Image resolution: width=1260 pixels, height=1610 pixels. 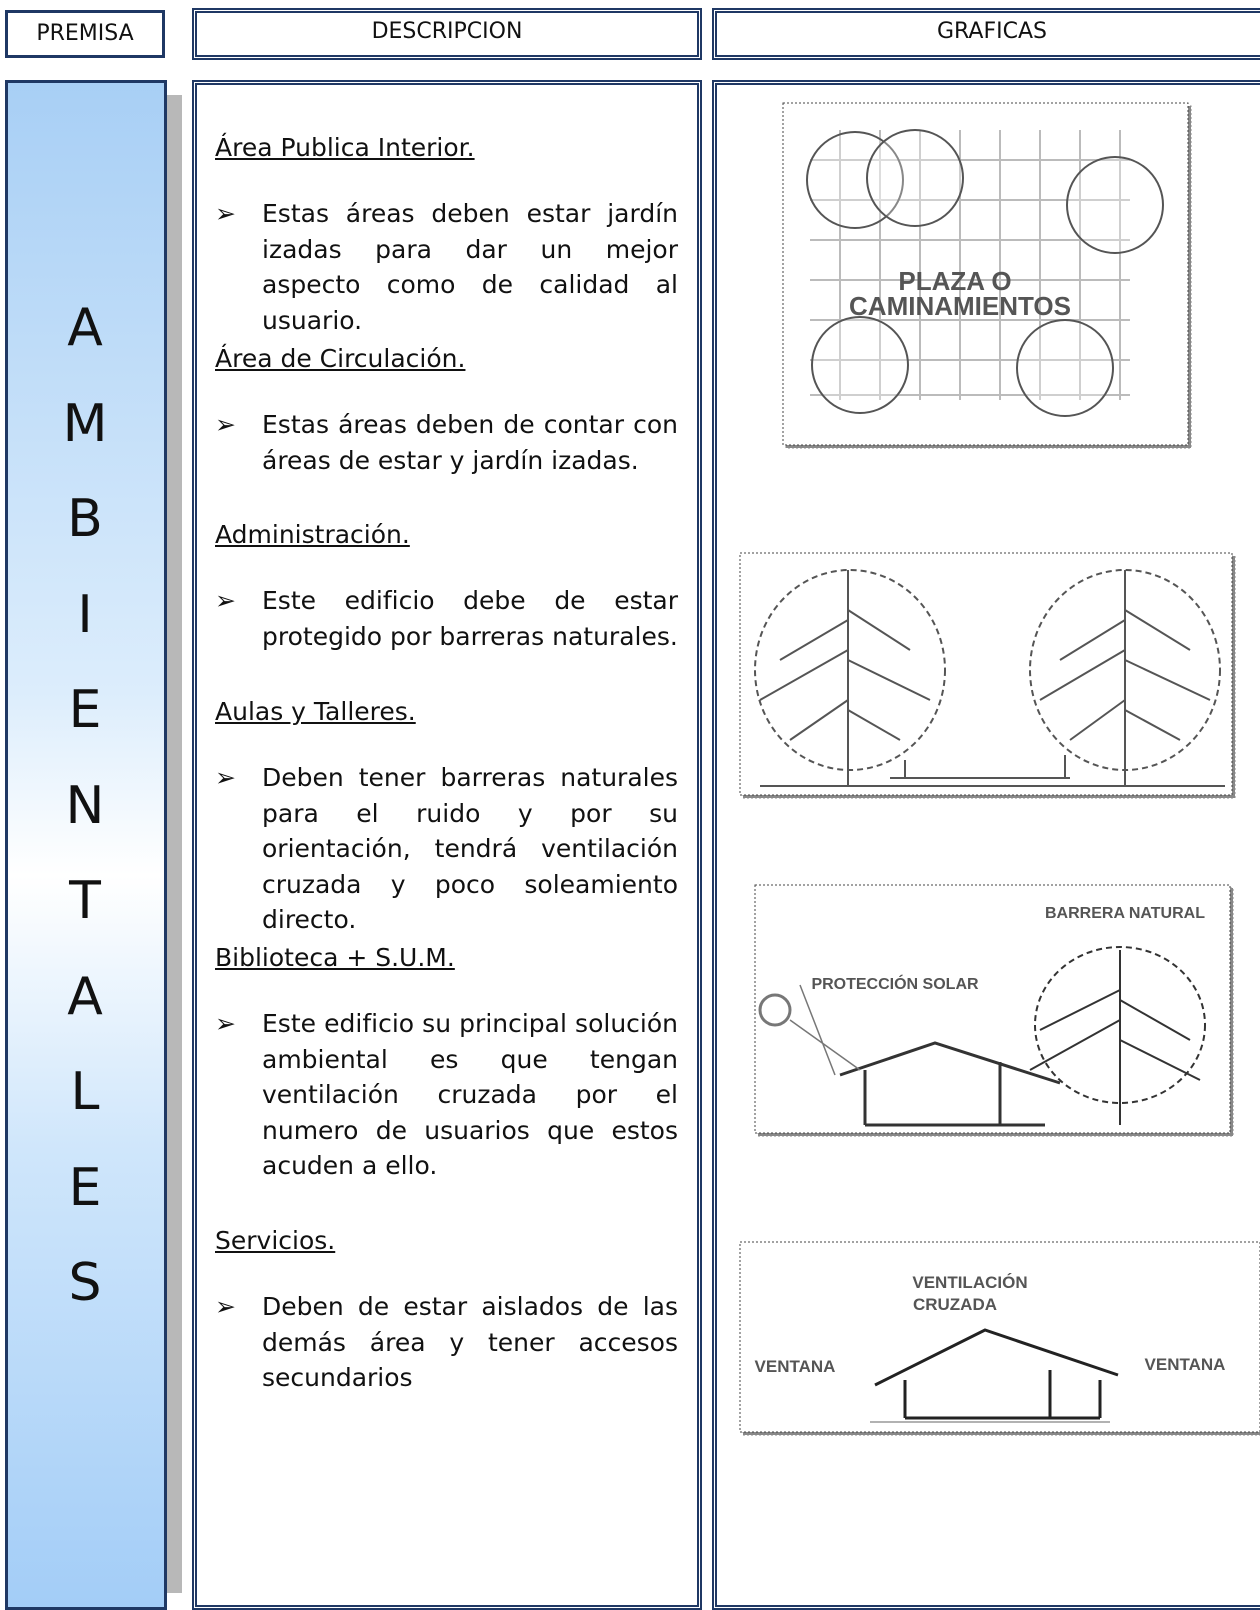 I want to click on vent-label: VENTILACIÓN, so click(x=969, y=1282).